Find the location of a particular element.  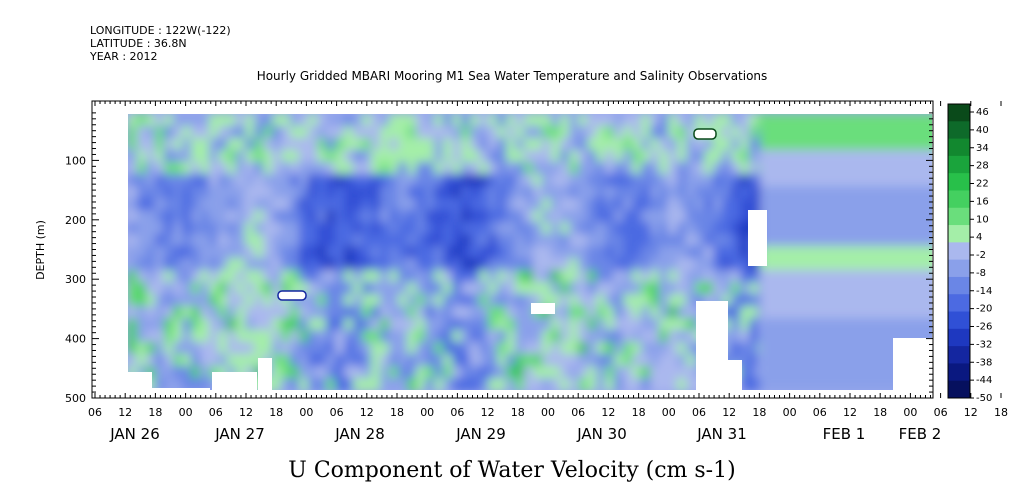

year-label: YEAR : 2012 is located at coordinates (123, 56).